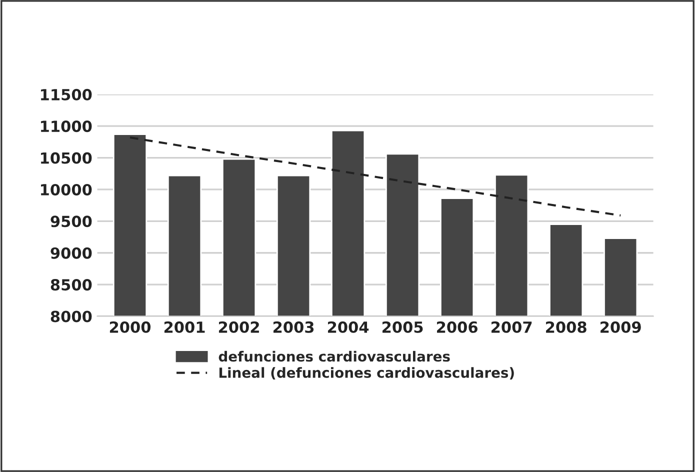 The height and width of the screenshot is (472, 695). Describe the element at coordinates (66, 158) in the screenshot. I see `y-tick-label: 10500` at that location.